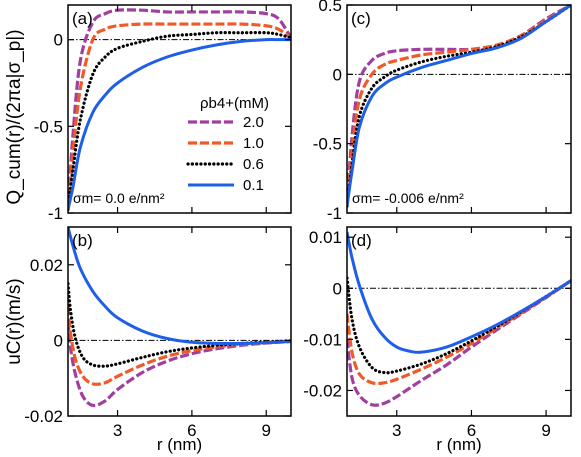 Image resolution: width=581 pixels, height=457 pixels. I want to click on legend-label: 0.6, so click(253, 164).